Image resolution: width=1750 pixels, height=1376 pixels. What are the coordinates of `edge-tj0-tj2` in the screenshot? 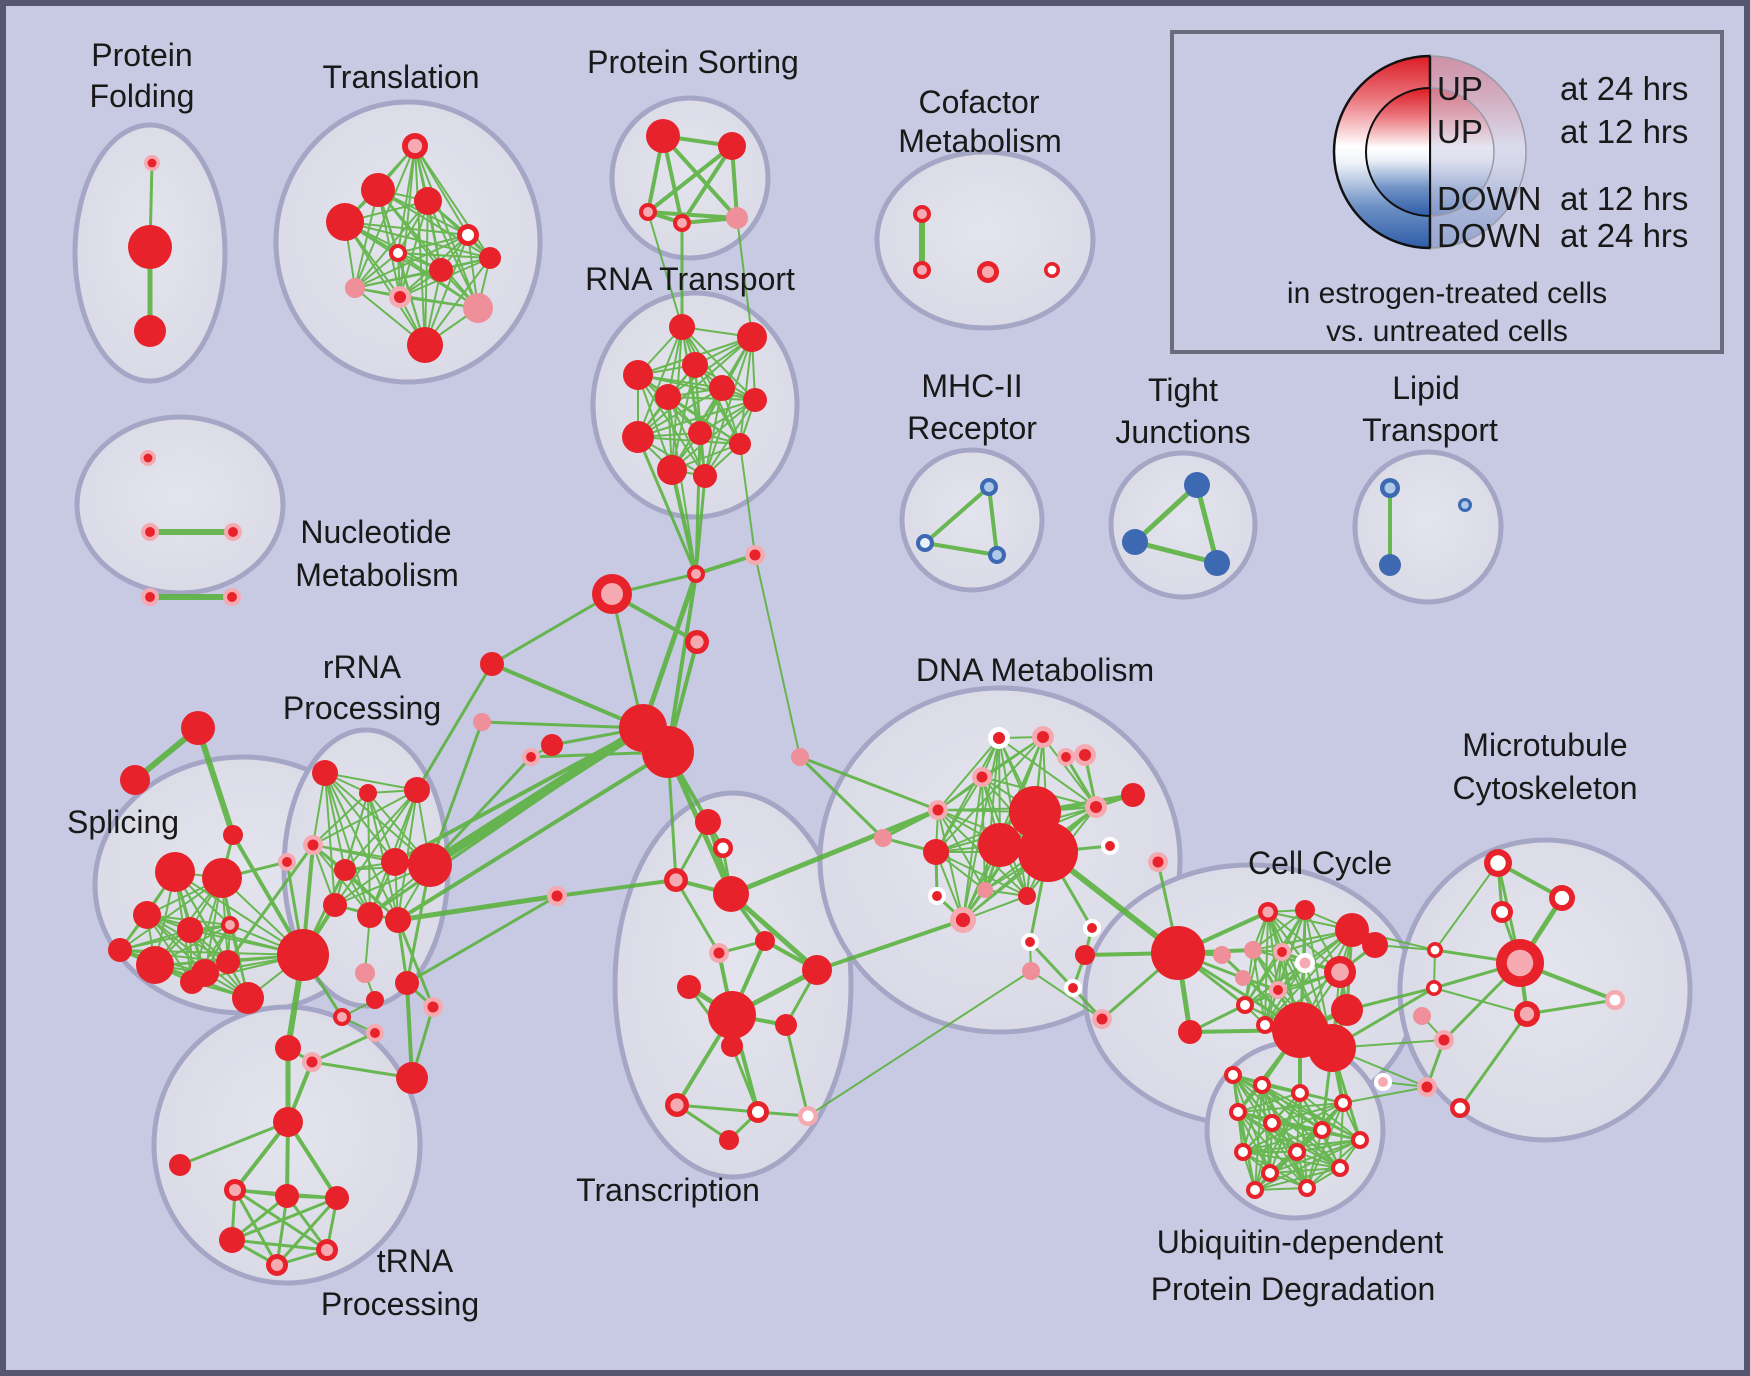 It's located at (1207, 524).